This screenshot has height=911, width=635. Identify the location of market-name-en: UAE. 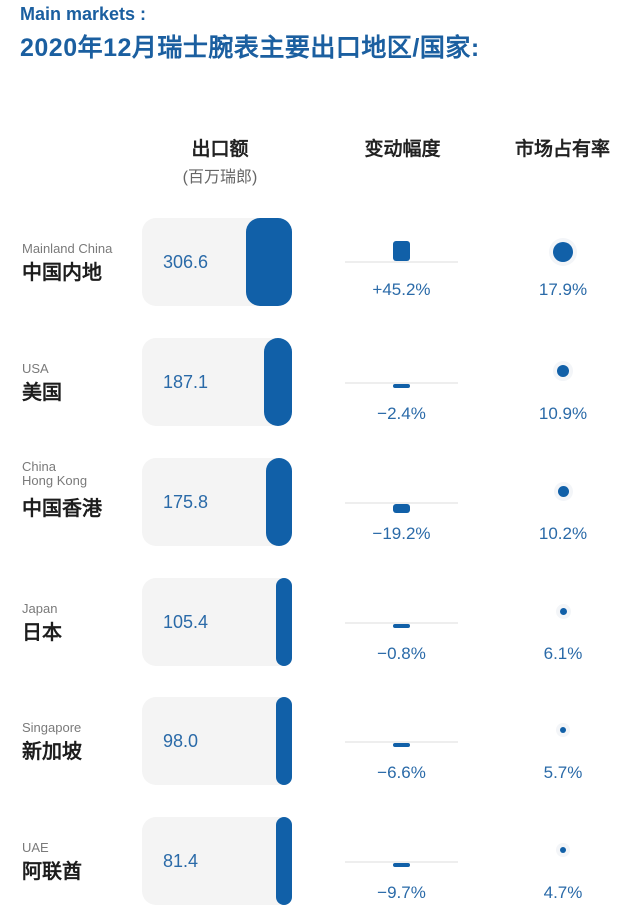
(35, 847).